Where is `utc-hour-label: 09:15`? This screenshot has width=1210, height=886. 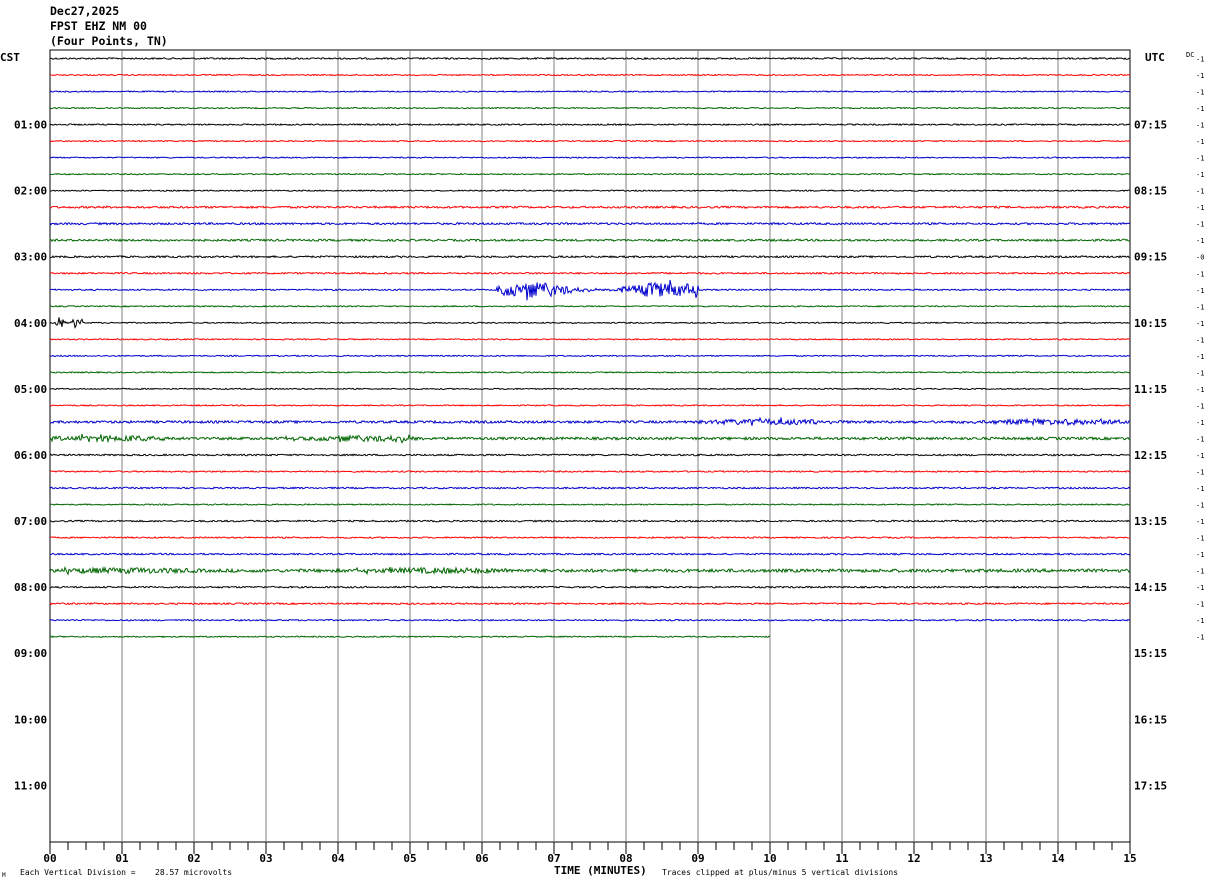
utc-hour-label: 09:15 is located at coordinates (1150, 257).